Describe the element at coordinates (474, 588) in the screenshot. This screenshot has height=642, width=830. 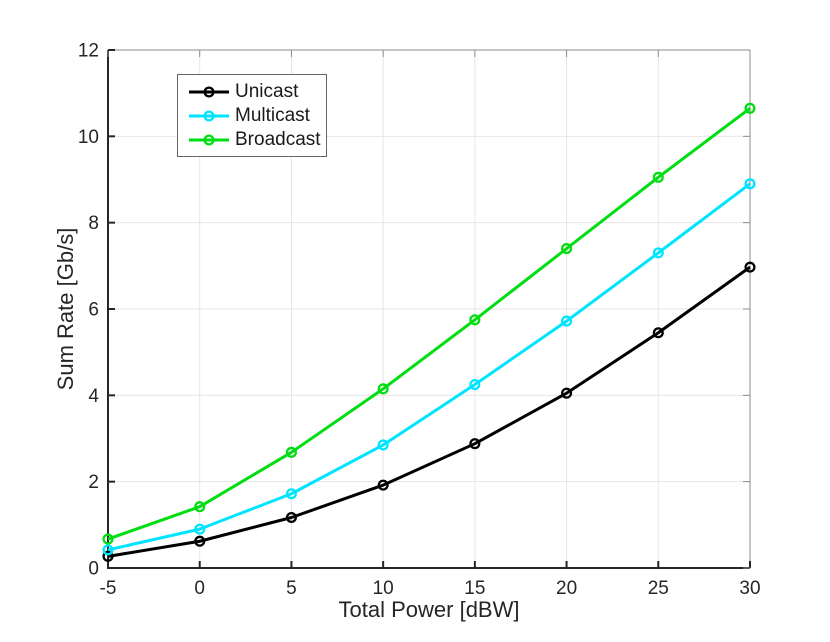
I see `x-tick-label: 15` at that location.